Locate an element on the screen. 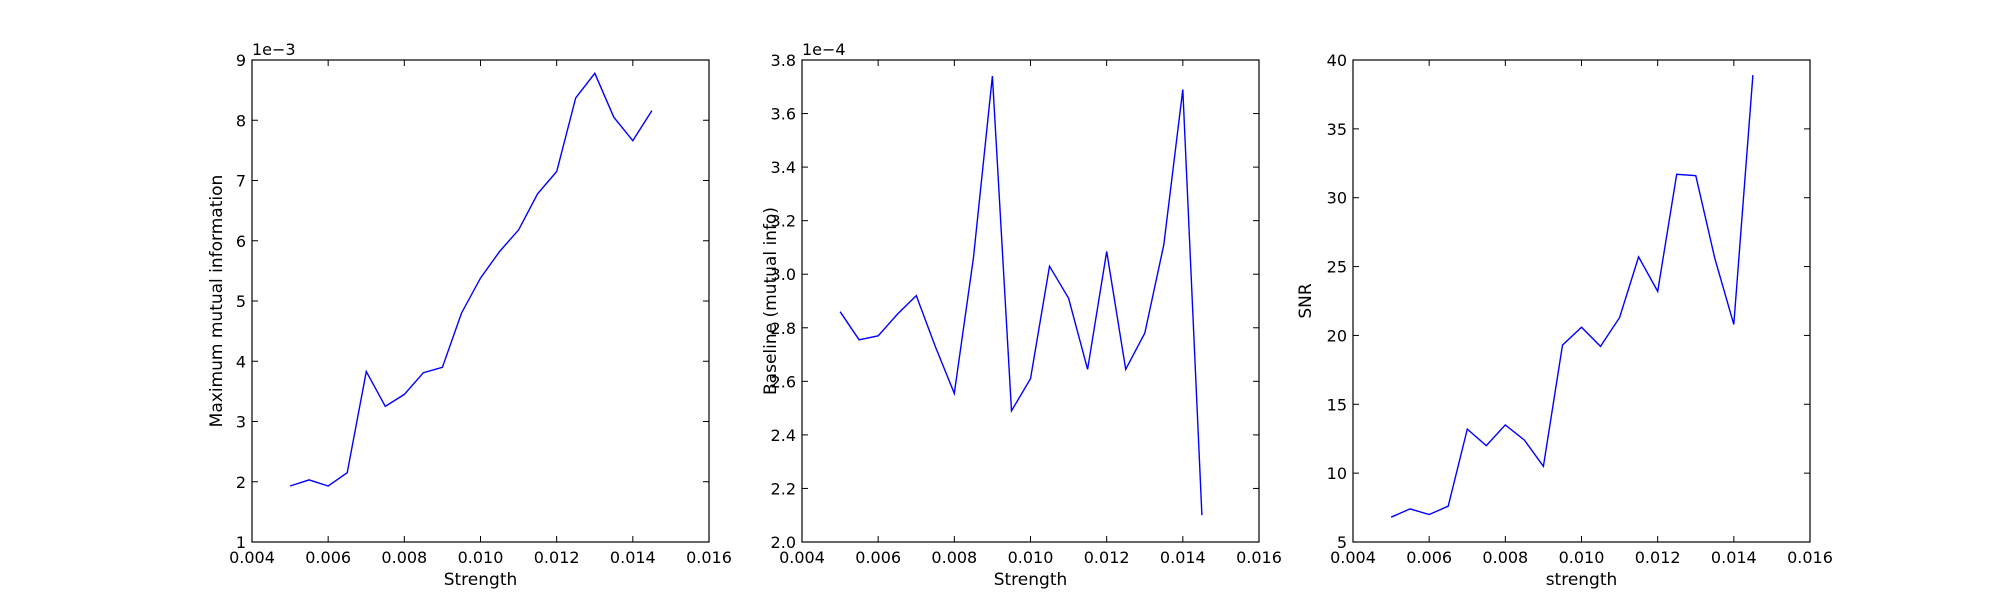 This screenshot has width=2000, height=604. y-tick-label: 7 is located at coordinates (241, 181).